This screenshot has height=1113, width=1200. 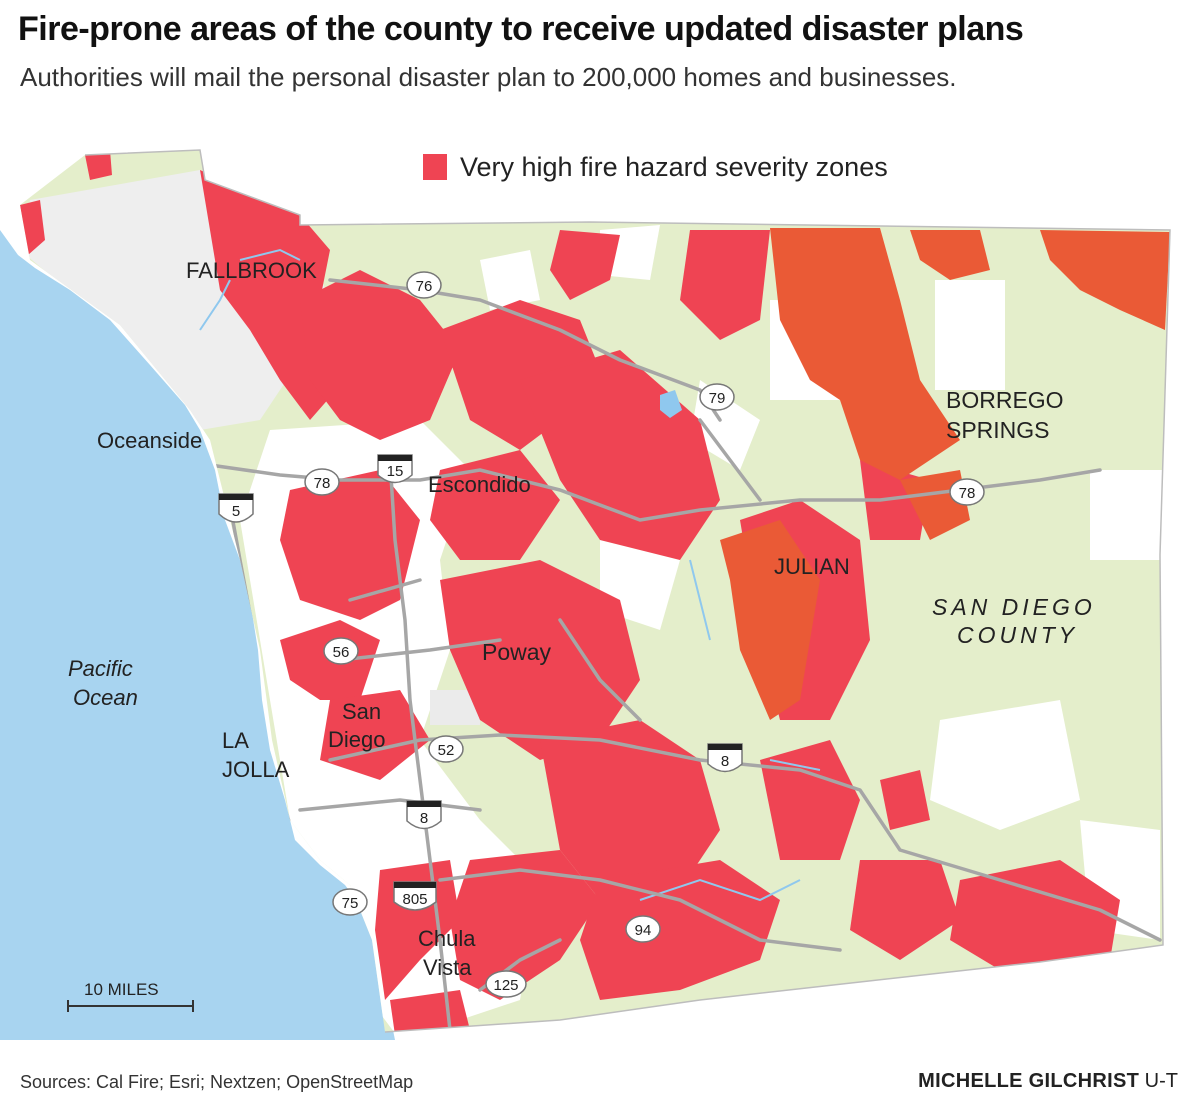 What do you see at coordinates (447, 938) in the screenshot?
I see `label-chula-1: Chula` at bounding box center [447, 938].